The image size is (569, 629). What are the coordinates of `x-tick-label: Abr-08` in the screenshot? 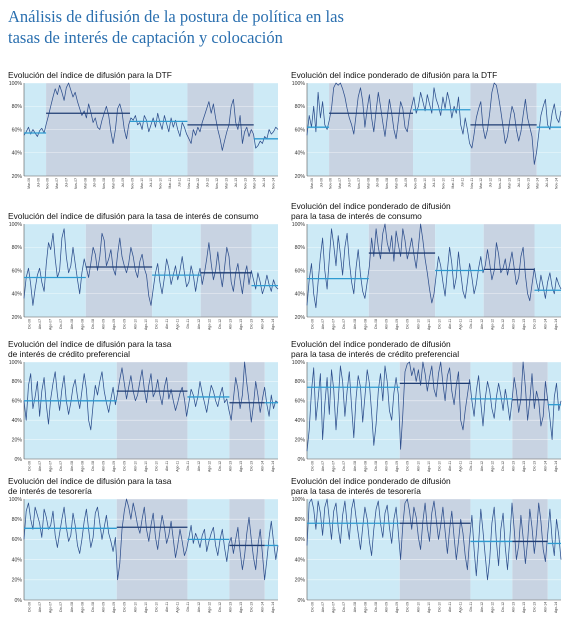 It's located at (355, 607).